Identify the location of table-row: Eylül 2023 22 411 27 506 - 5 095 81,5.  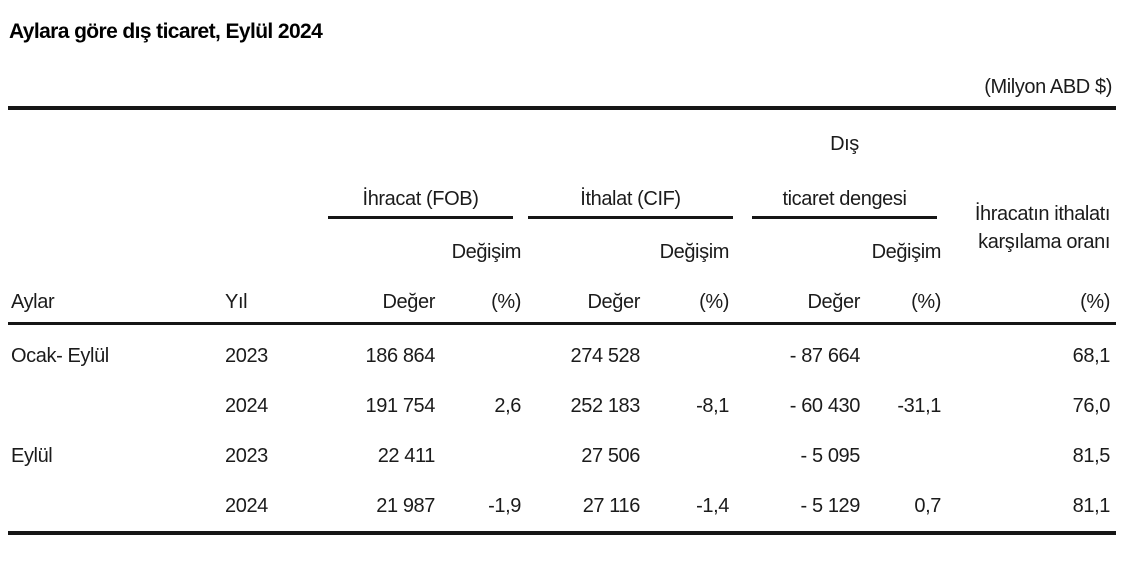
(562, 456).